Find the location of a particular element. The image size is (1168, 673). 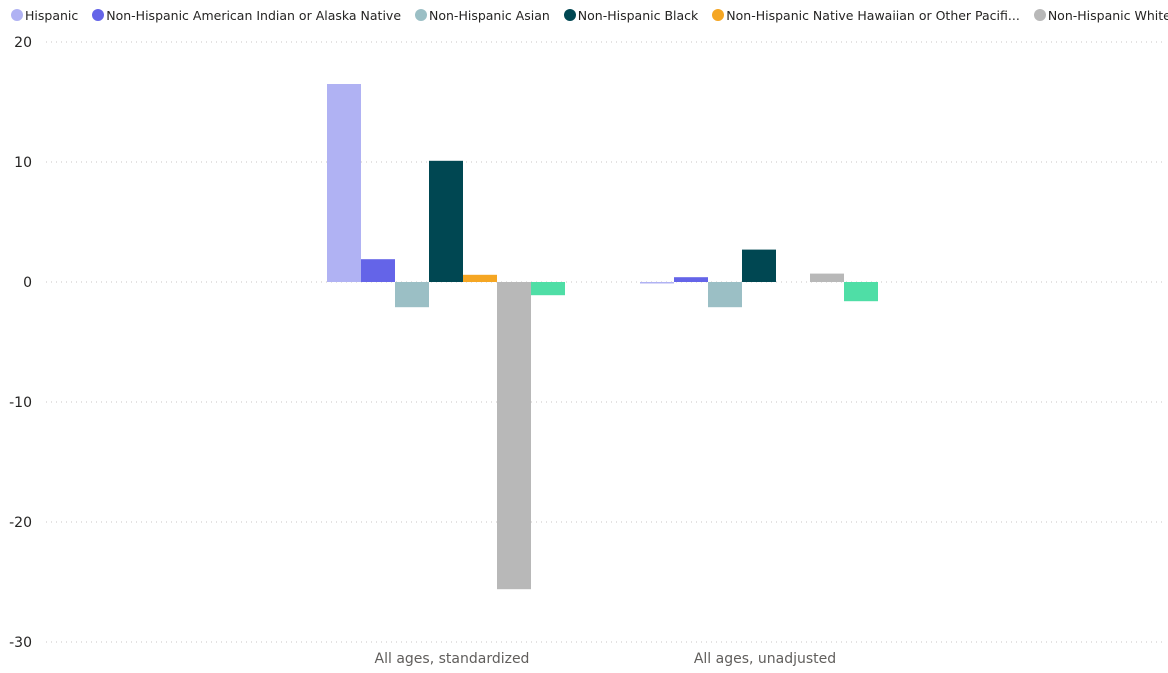

legend-item: Non-Hispanic Asian is located at coordinates (477, 15).